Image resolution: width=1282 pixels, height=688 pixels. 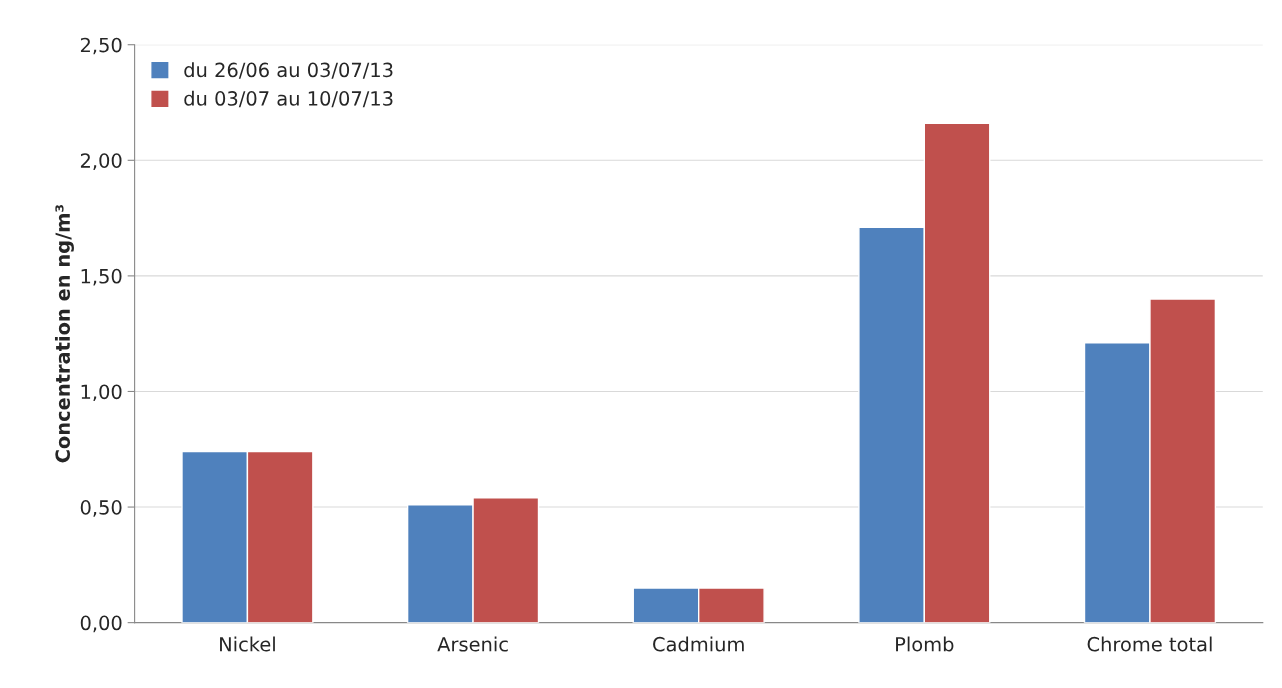 I want to click on x-tick-label: Plomb, so click(x=925, y=644).